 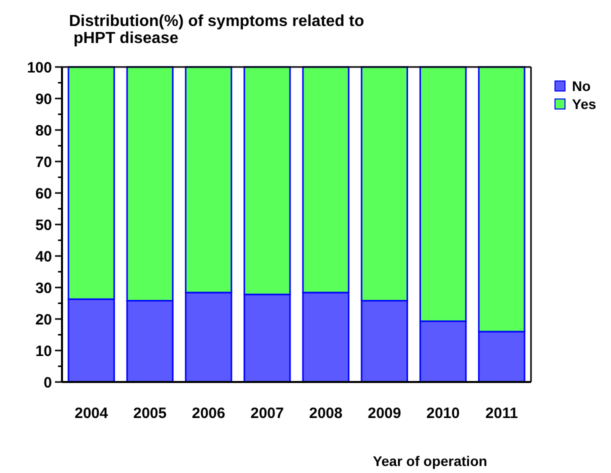 What do you see at coordinates (43, 225) in the screenshot?
I see `y-tick-label: 50` at bounding box center [43, 225].